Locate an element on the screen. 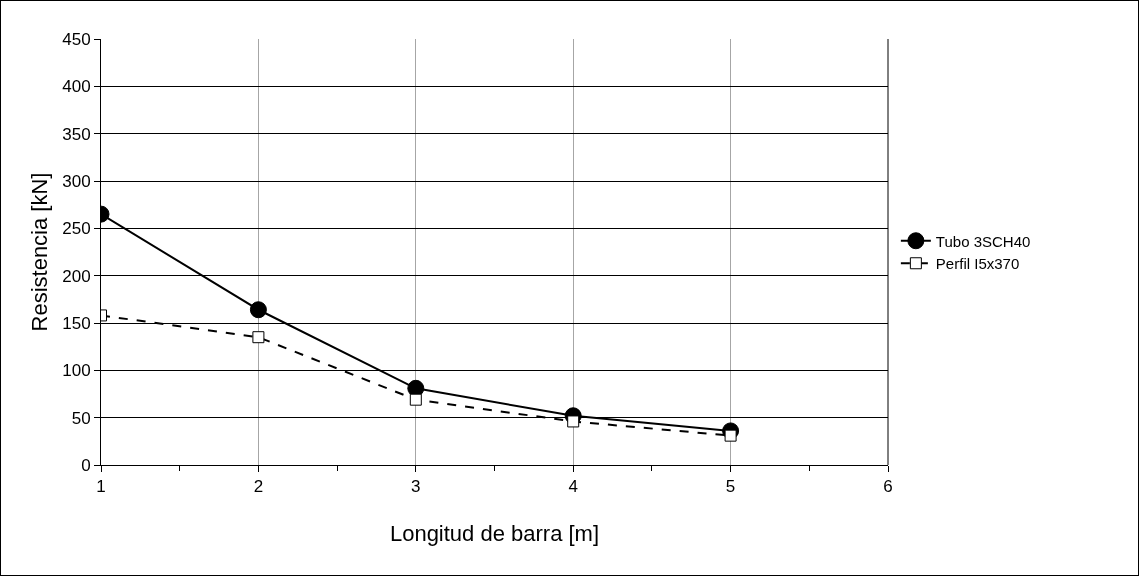 This screenshot has height=576, width=1139. legend-label: Perfil I5x370 is located at coordinates (977, 264).